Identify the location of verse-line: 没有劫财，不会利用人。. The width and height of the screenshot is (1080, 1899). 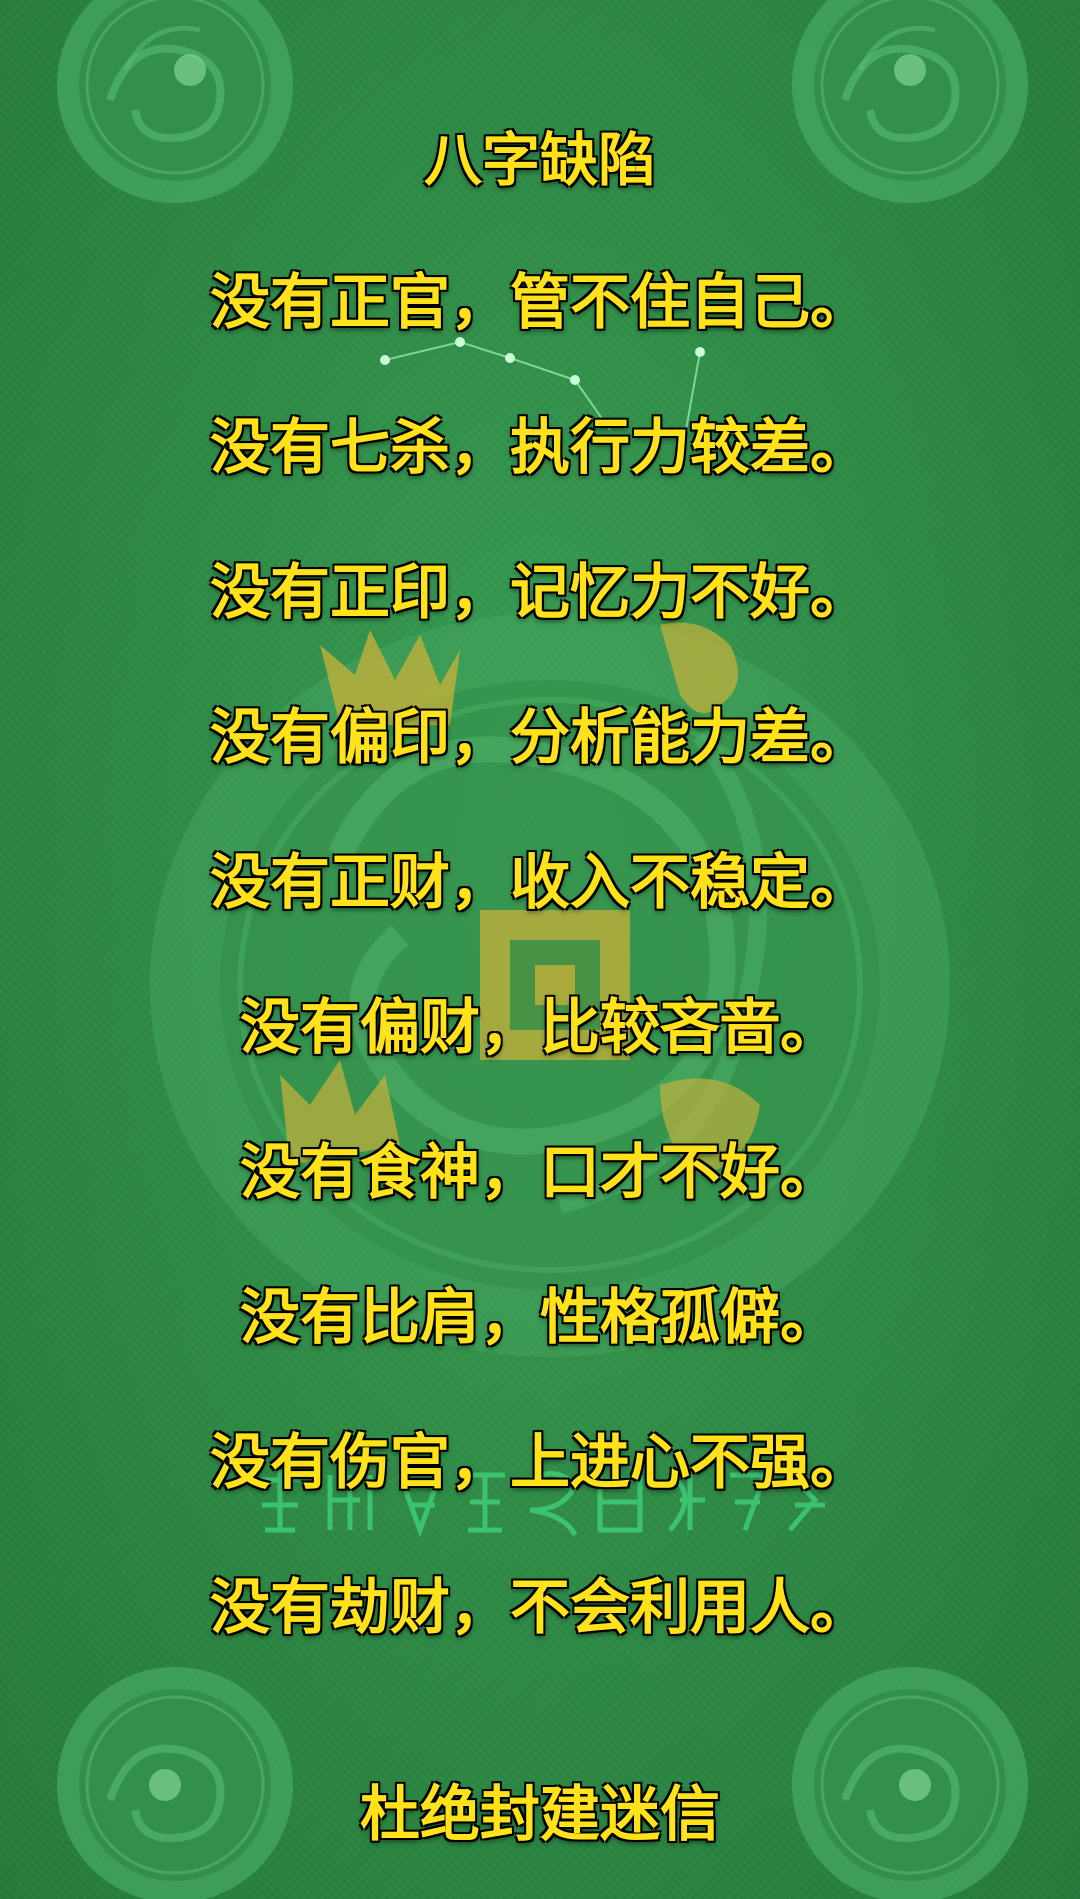
(540, 1608).